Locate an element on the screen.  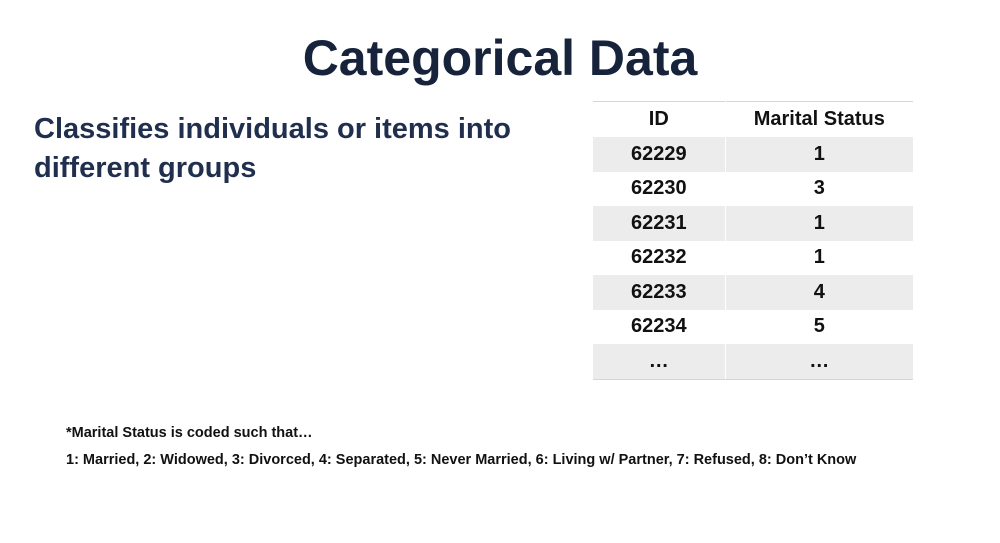
cell-id: 62233 is located at coordinates (659, 292).